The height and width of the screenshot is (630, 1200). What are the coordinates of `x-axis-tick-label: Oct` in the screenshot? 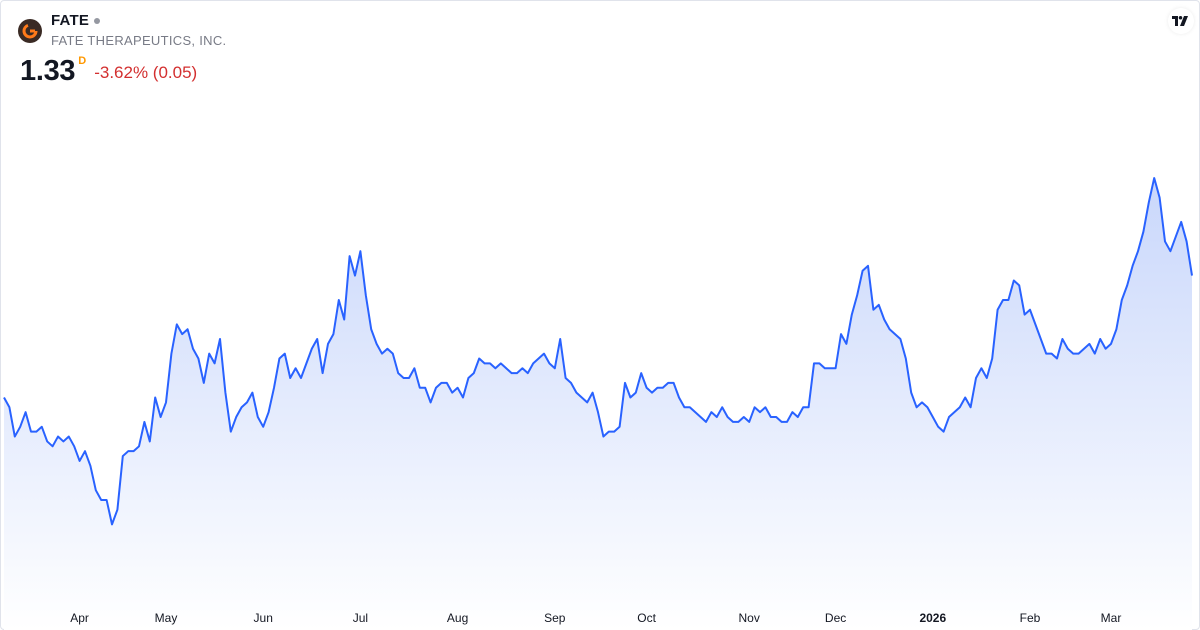 It's located at (646, 618).